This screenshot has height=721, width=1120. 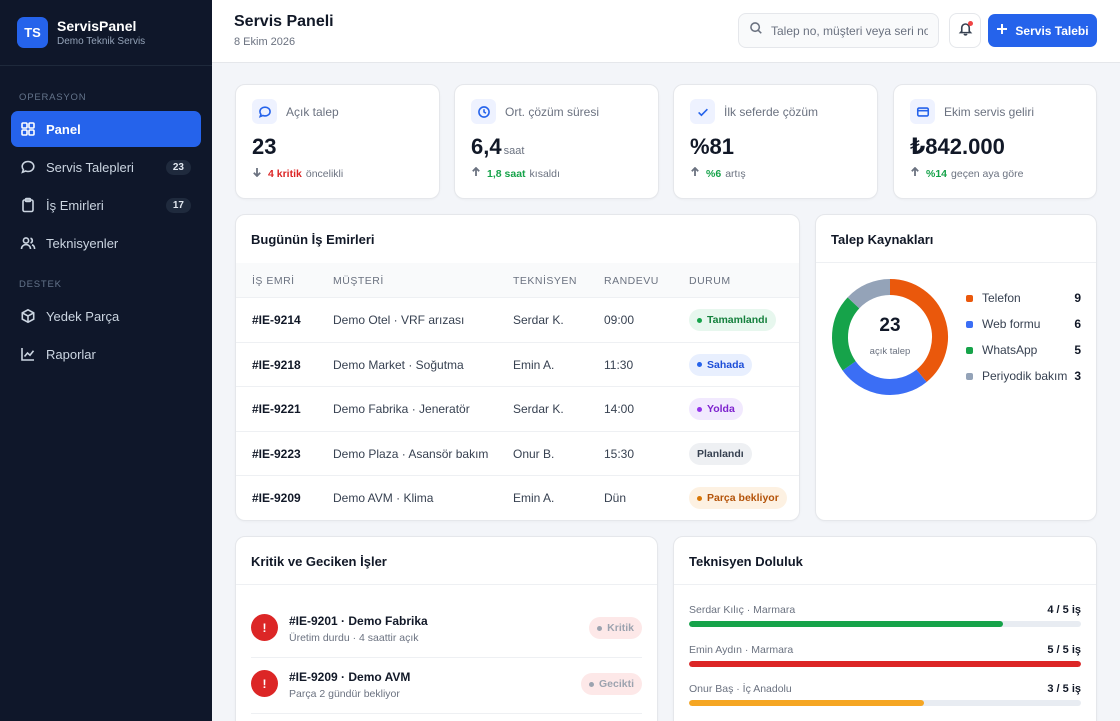 What do you see at coordinates (1001, 298) in the screenshot?
I see `legend-label: Telefon` at bounding box center [1001, 298].